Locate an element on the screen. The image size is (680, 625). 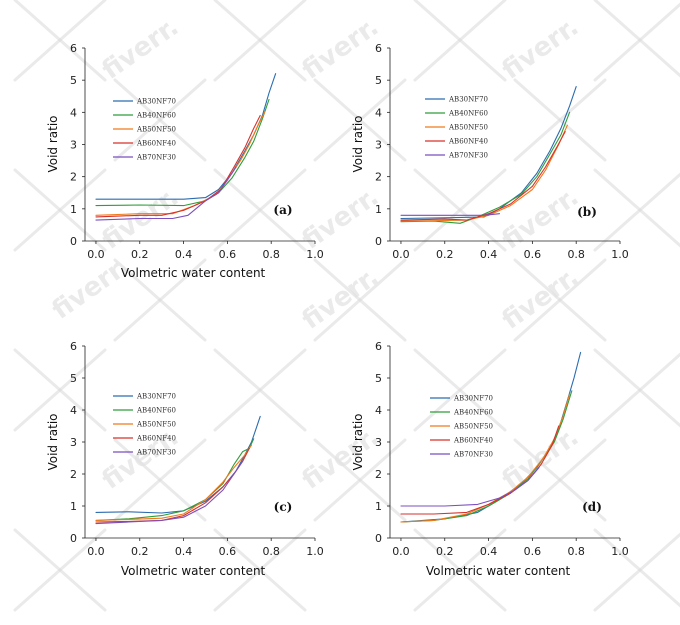
x-axis-title: Volmetric water content is located at coordinates (193, 273).